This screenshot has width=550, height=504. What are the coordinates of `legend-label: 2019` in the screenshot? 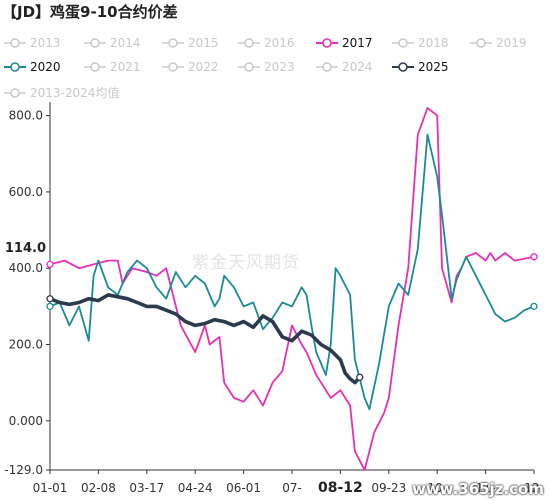 It's located at (511, 43).